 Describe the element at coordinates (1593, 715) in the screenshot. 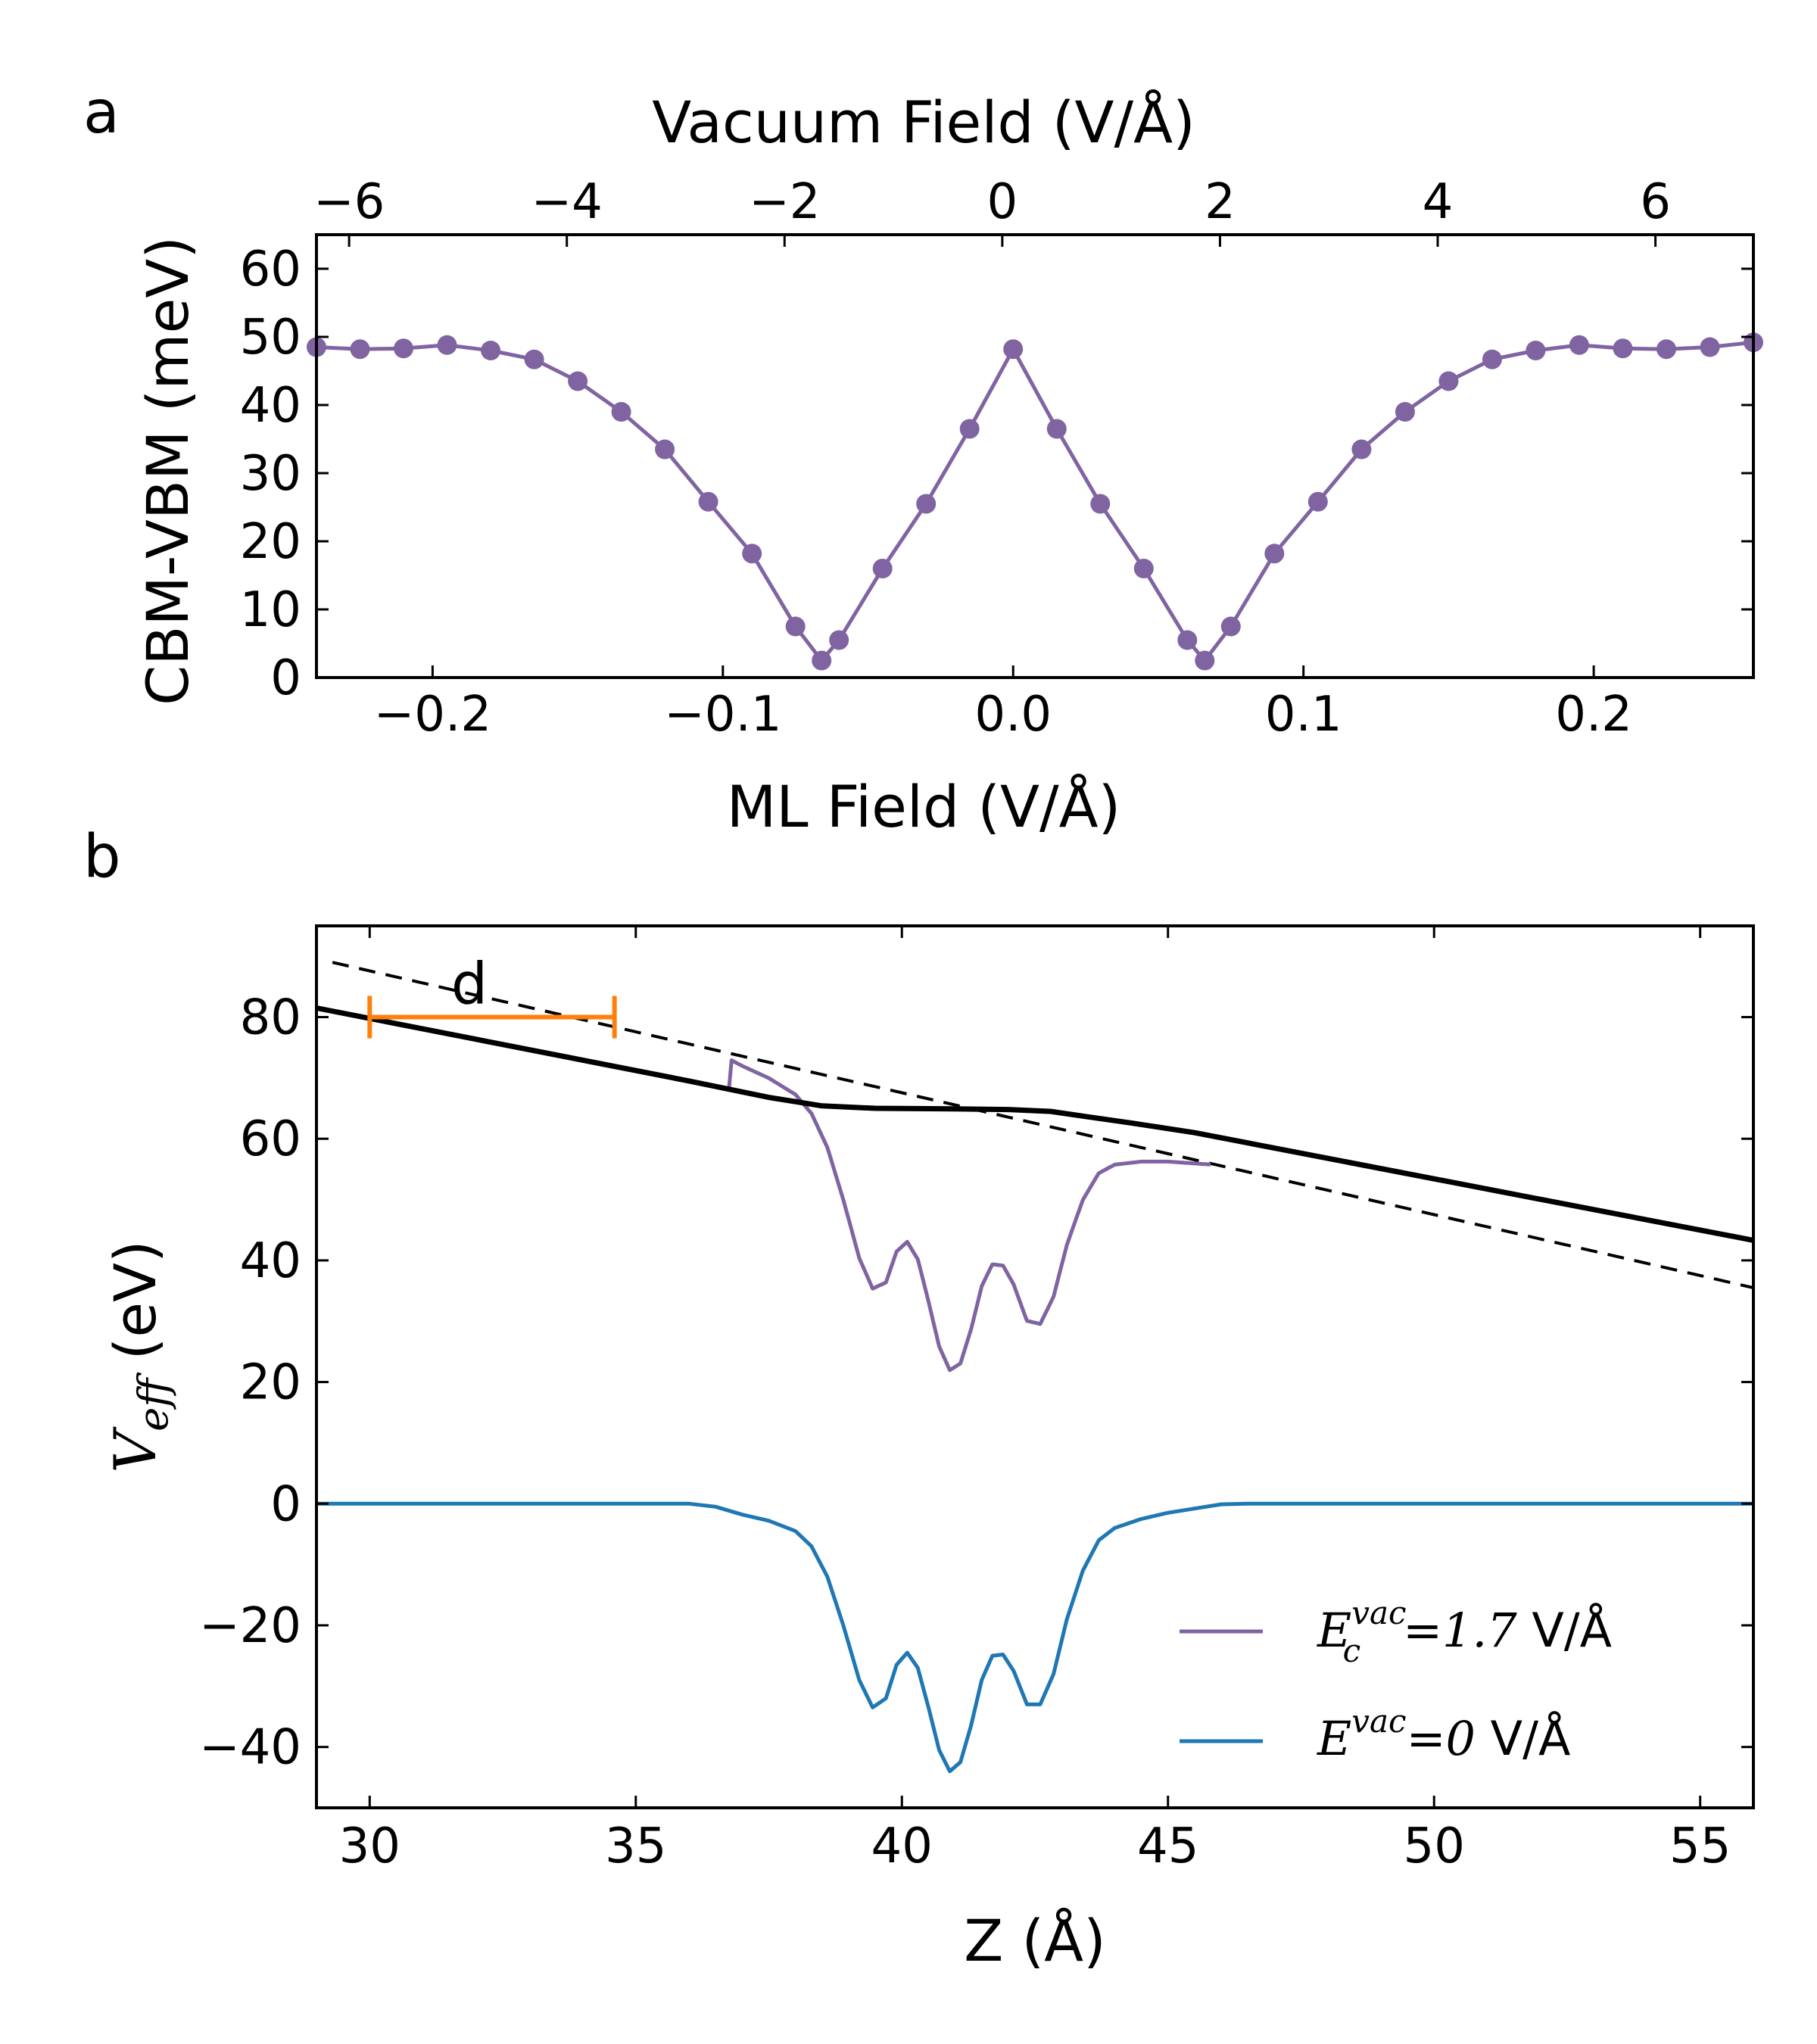

I see `panel-a-bottom-tick-label: 0.2` at that location.